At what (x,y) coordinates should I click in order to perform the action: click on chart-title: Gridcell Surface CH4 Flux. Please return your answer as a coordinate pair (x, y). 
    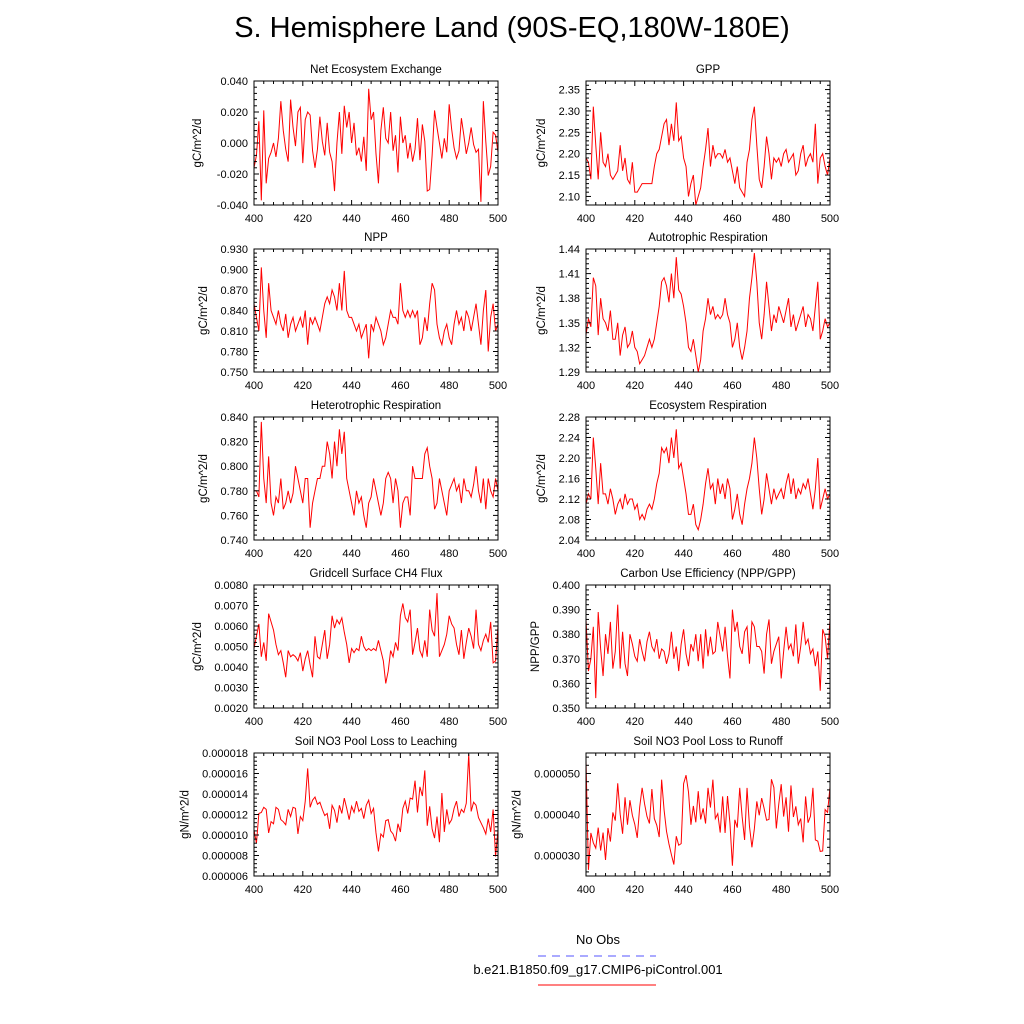
    Looking at the image, I should click on (376, 574).